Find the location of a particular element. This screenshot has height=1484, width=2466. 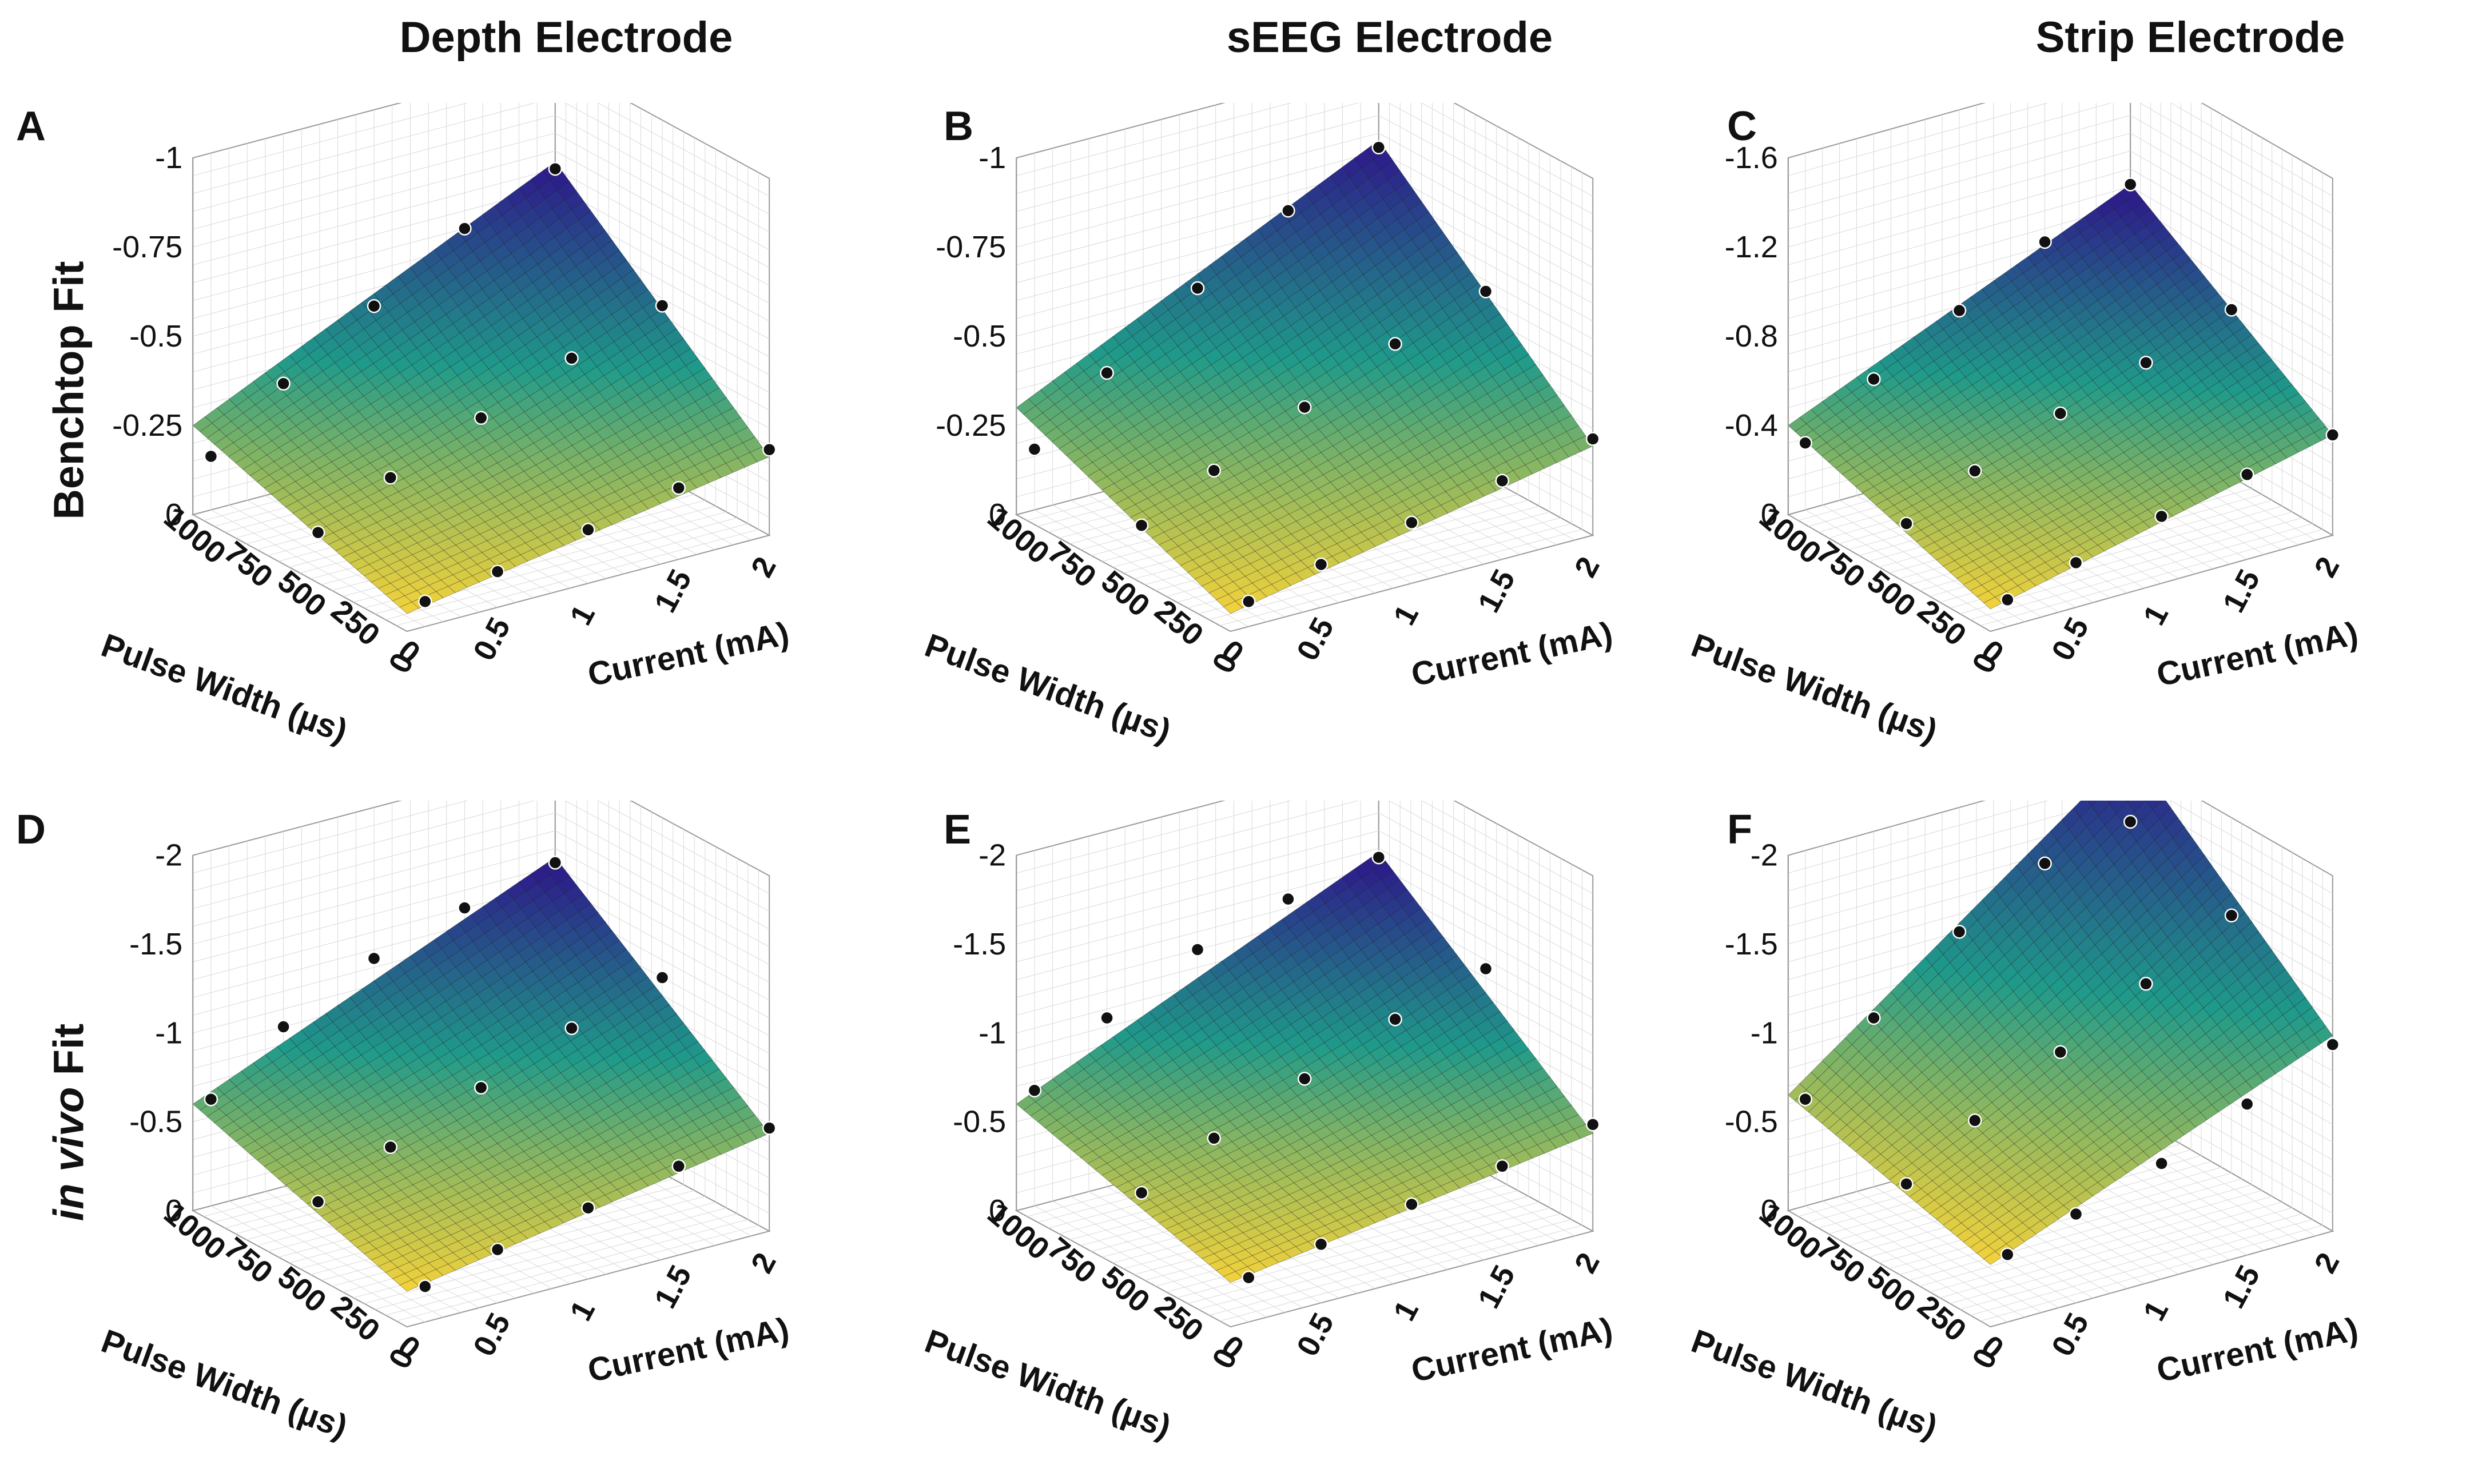

surface-mesh is located at coordinates (1304, 377).